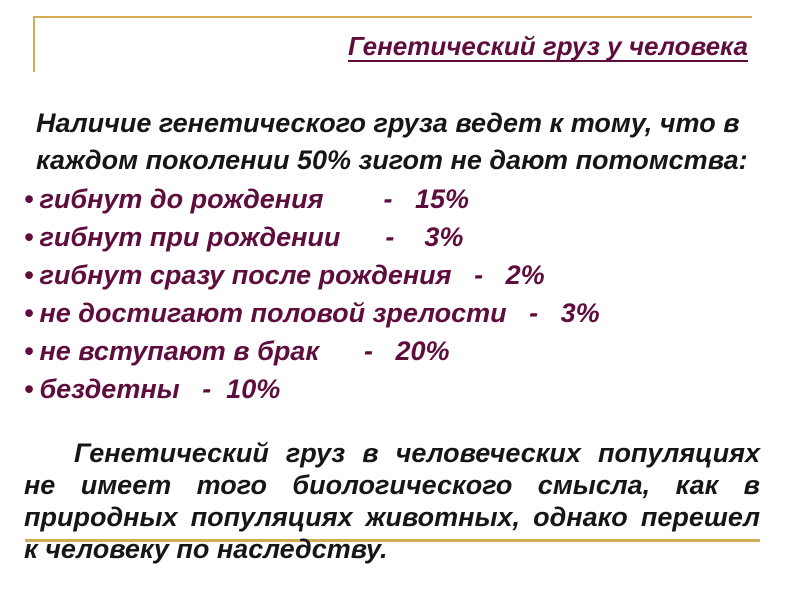 The image size is (800, 600). I want to click on list-item: • не вступают в брак - 20%, so click(394, 351).